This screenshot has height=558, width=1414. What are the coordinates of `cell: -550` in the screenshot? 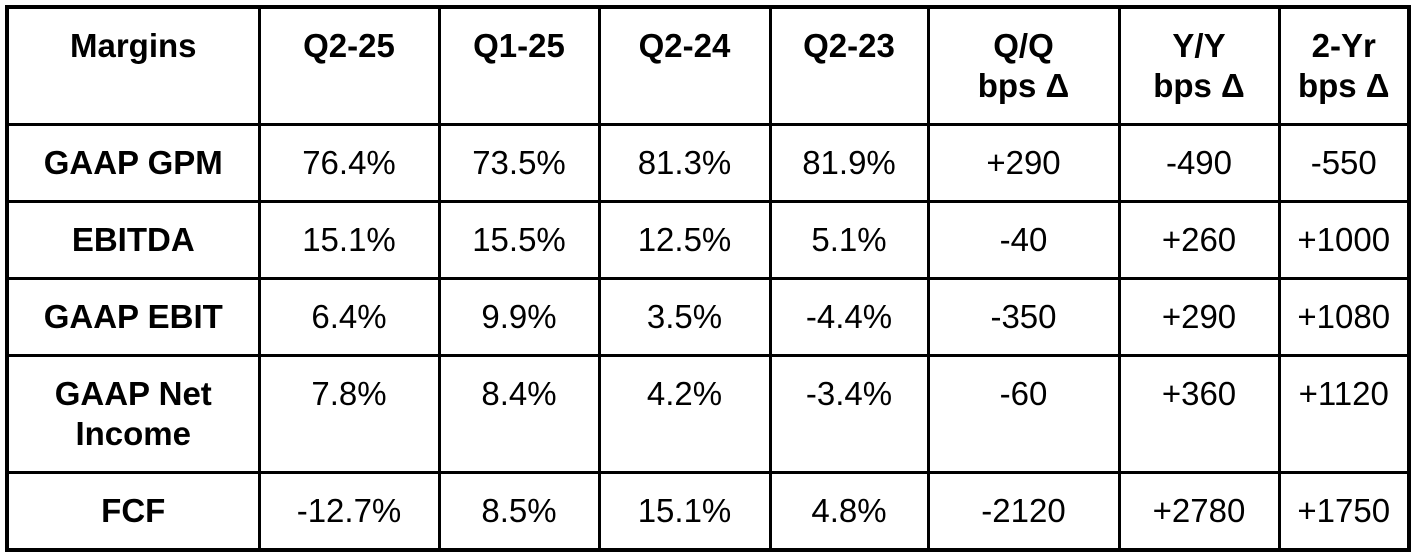 It's located at (1344, 163).